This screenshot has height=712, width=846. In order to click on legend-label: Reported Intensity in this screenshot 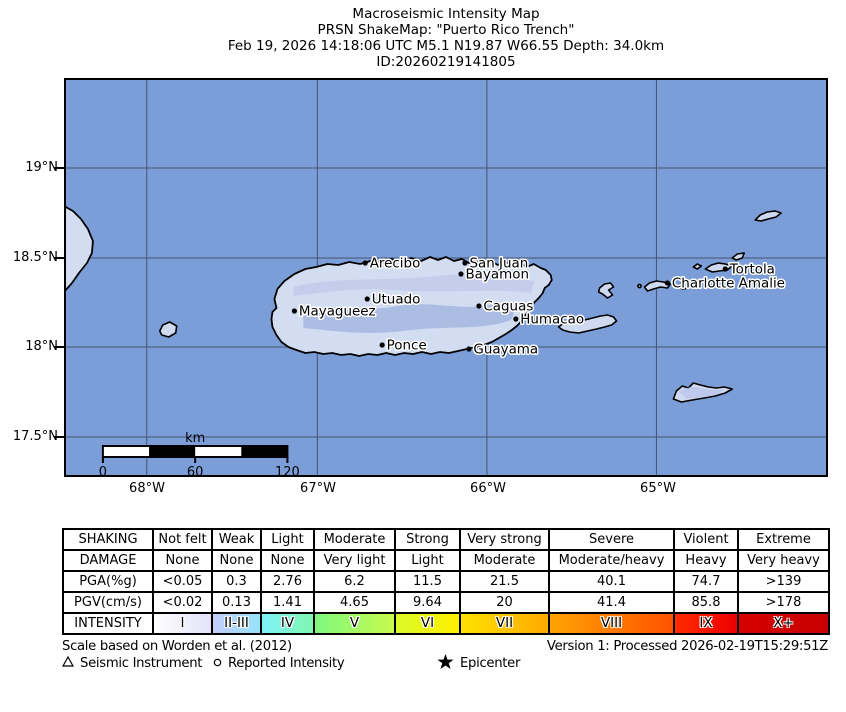, I will do `click(286, 663)`.